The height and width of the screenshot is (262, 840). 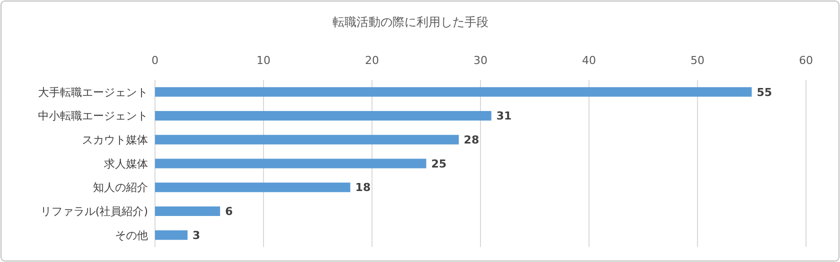 I want to click on y-tick-label: 中小転職エージェント, so click(x=93, y=116).